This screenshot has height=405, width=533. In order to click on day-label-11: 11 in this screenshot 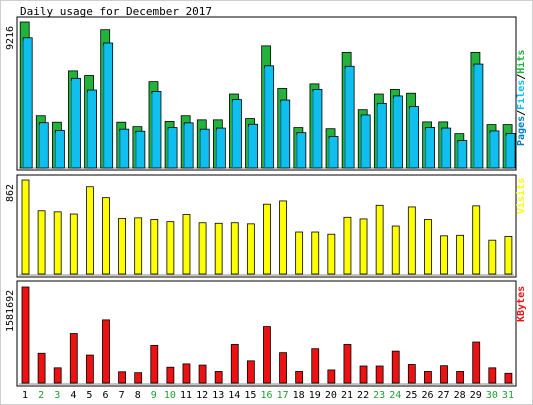, I will do `click(186, 395)`.